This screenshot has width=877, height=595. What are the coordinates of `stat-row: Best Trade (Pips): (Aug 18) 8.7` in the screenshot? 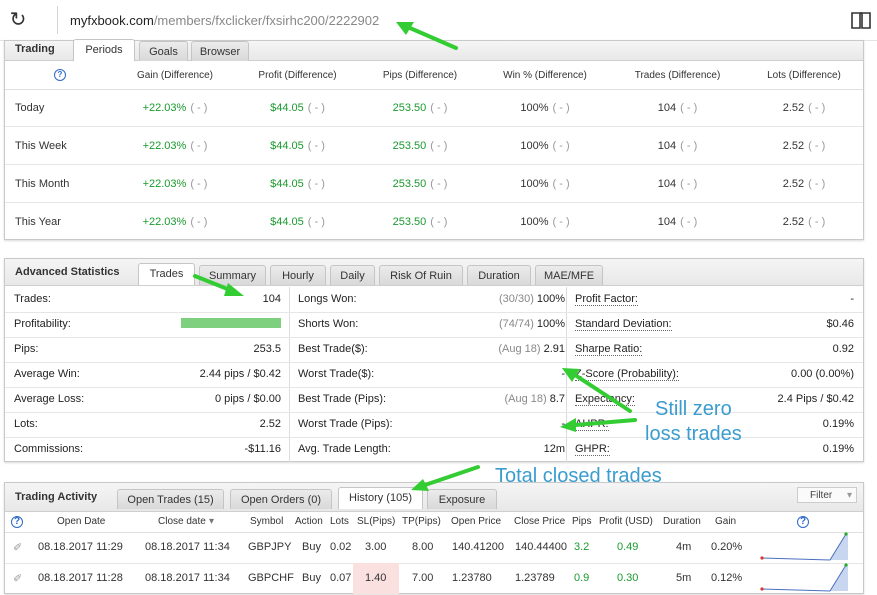 It's located at (431, 400).